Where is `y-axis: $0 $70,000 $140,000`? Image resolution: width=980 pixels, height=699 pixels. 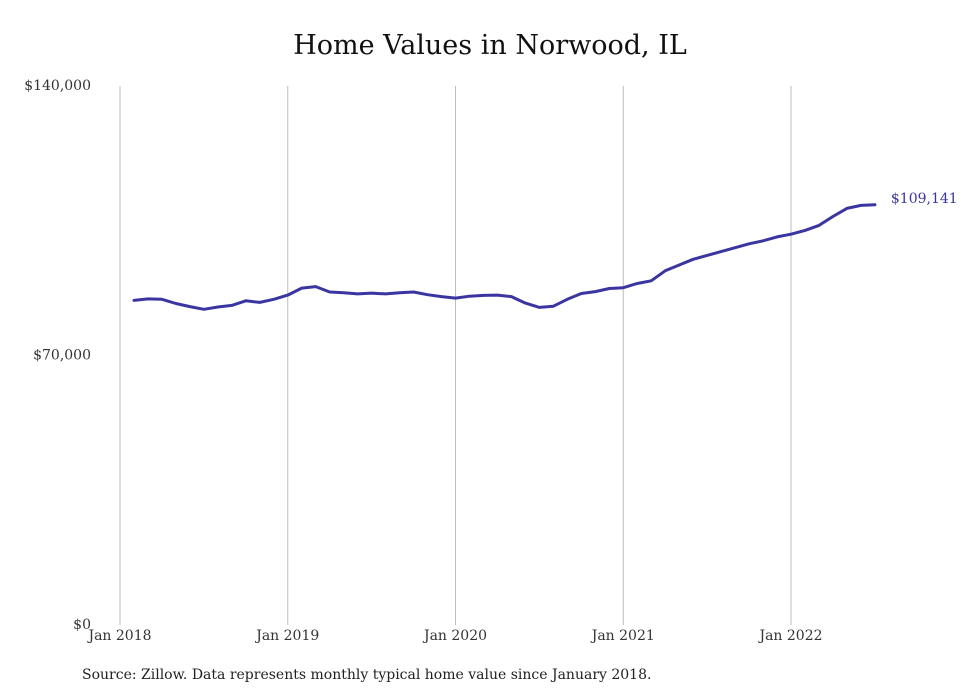
y-axis: $0 $70,000 $140,000 is located at coordinates (57, 355).